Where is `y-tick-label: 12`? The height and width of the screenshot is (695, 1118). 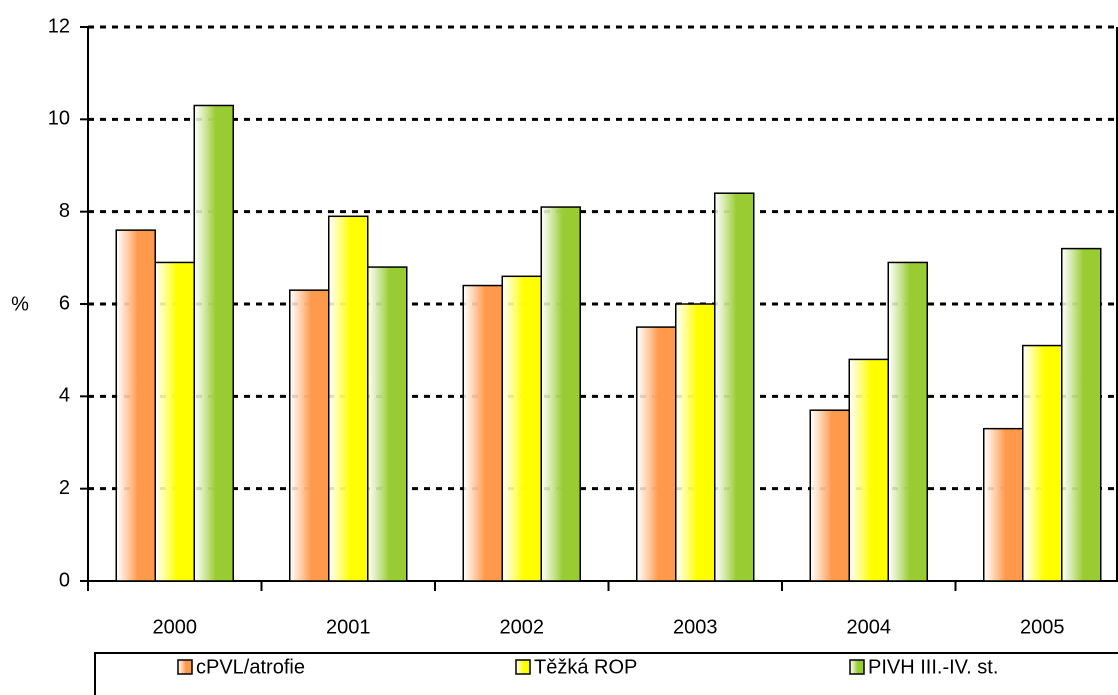 y-tick-label: 12 is located at coordinates (59, 26).